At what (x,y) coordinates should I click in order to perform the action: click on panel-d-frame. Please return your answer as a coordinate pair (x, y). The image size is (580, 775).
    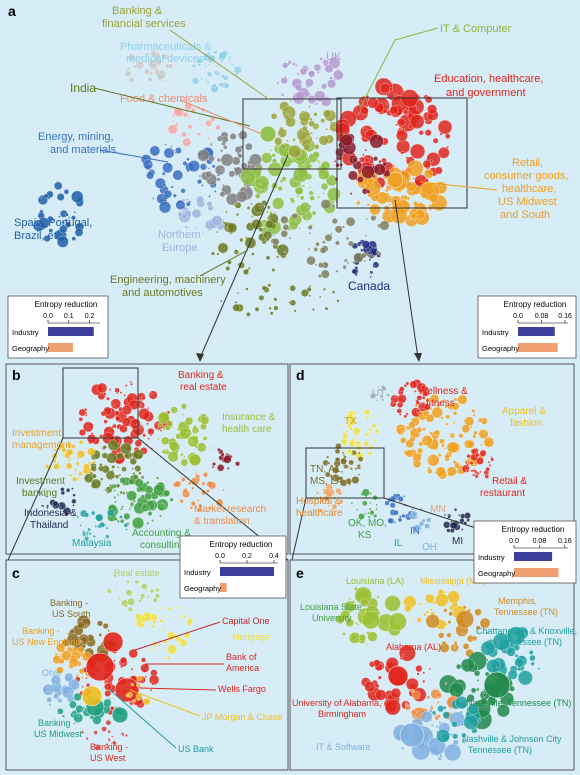
    Looking at the image, I should click on (432, 459).